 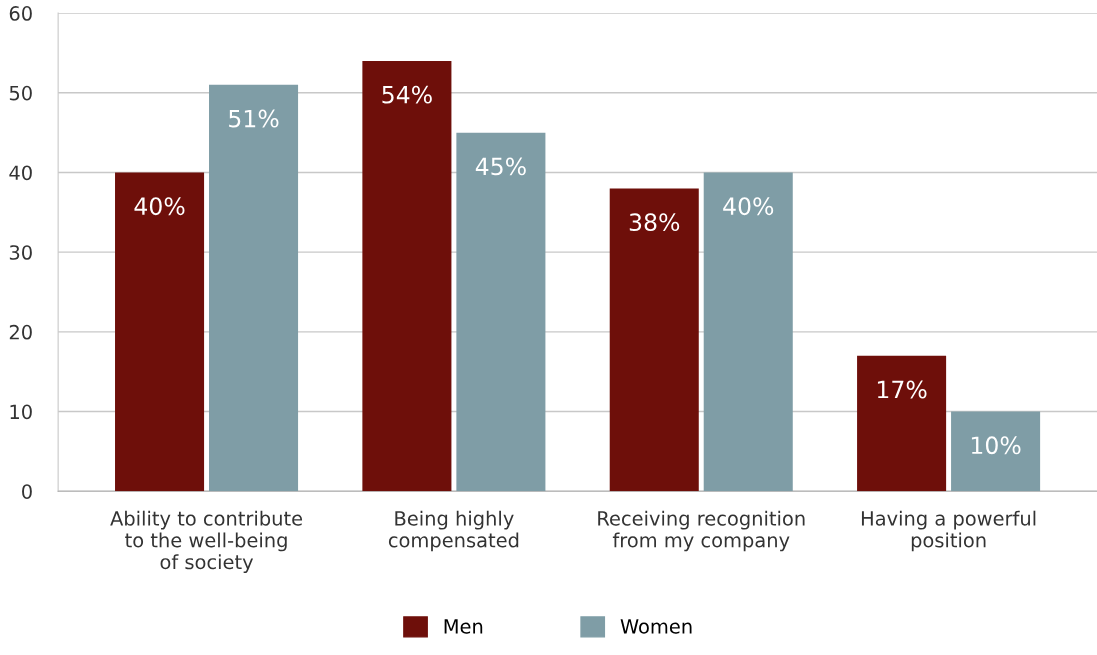 What do you see at coordinates (948, 531) in the screenshot?
I see `x-tick-label: Having a powerful position` at bounding box center [948, 531].